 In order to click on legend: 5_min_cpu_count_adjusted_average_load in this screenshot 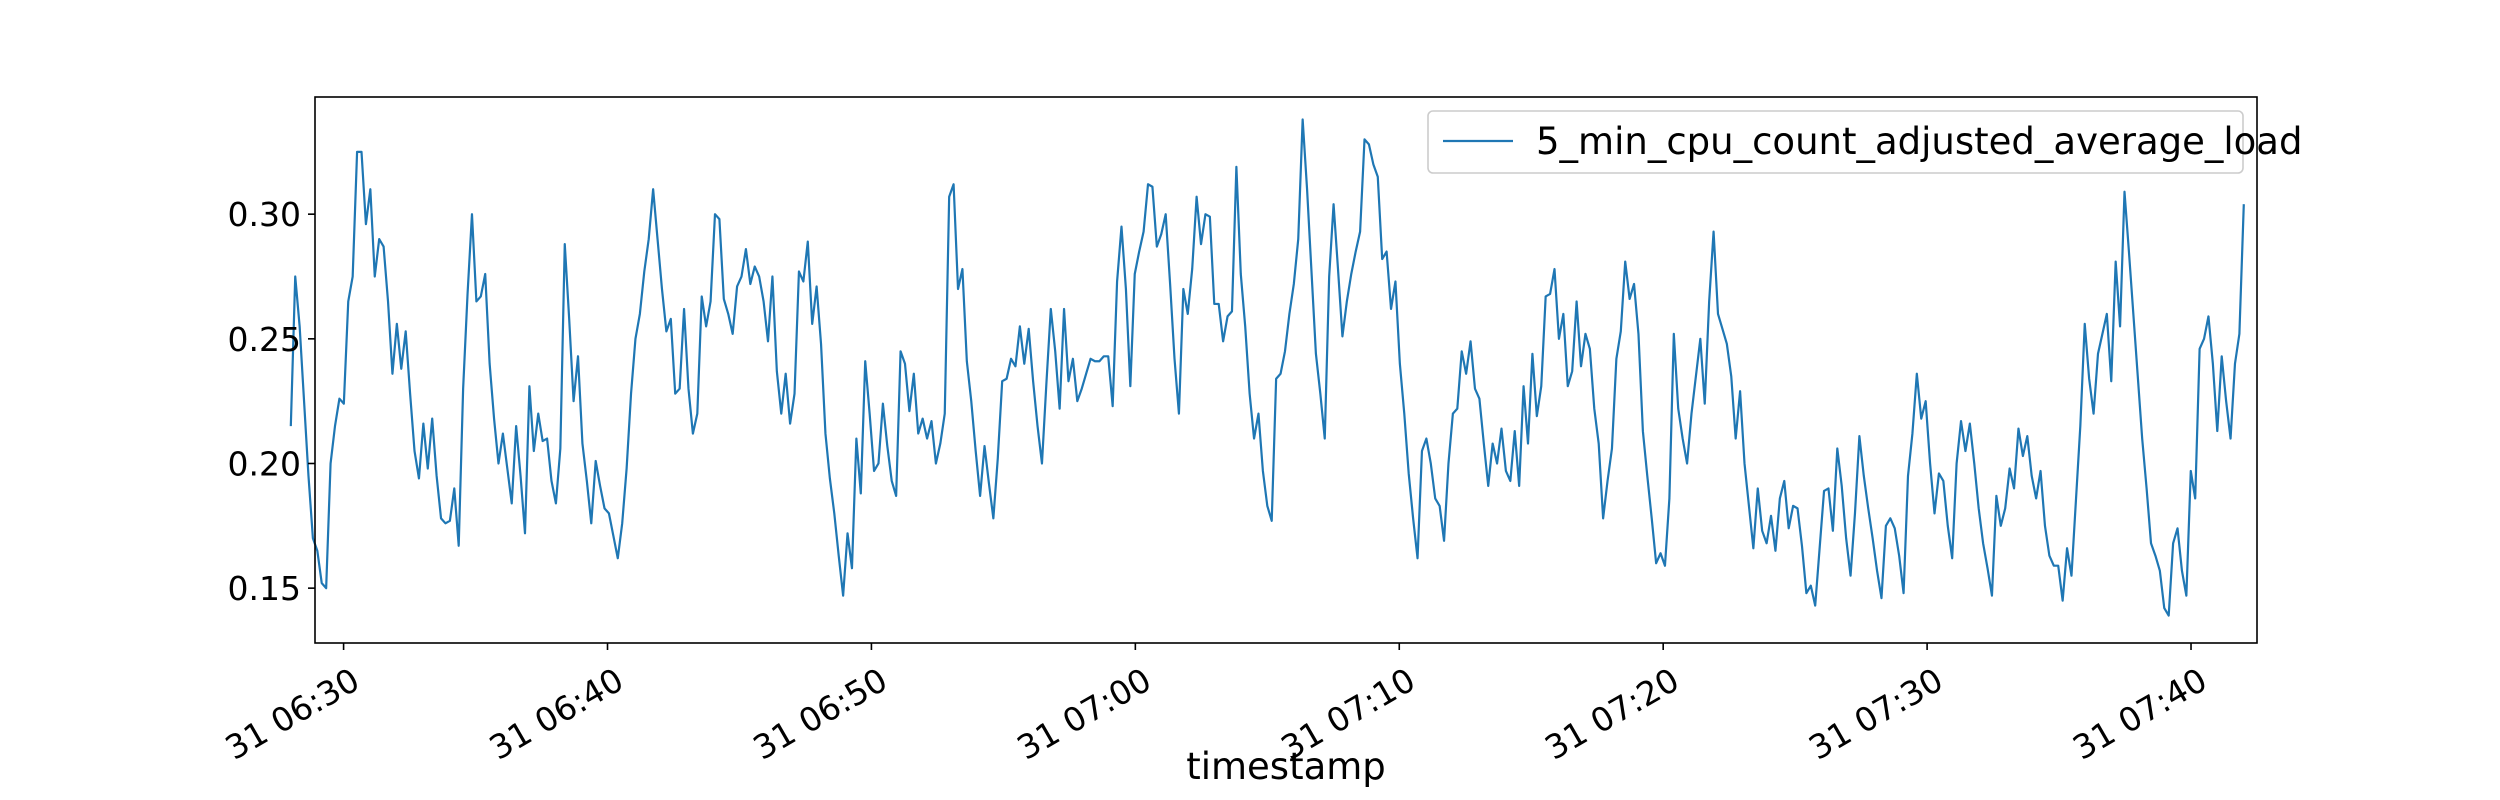, I will do `click(1864, 142)`.